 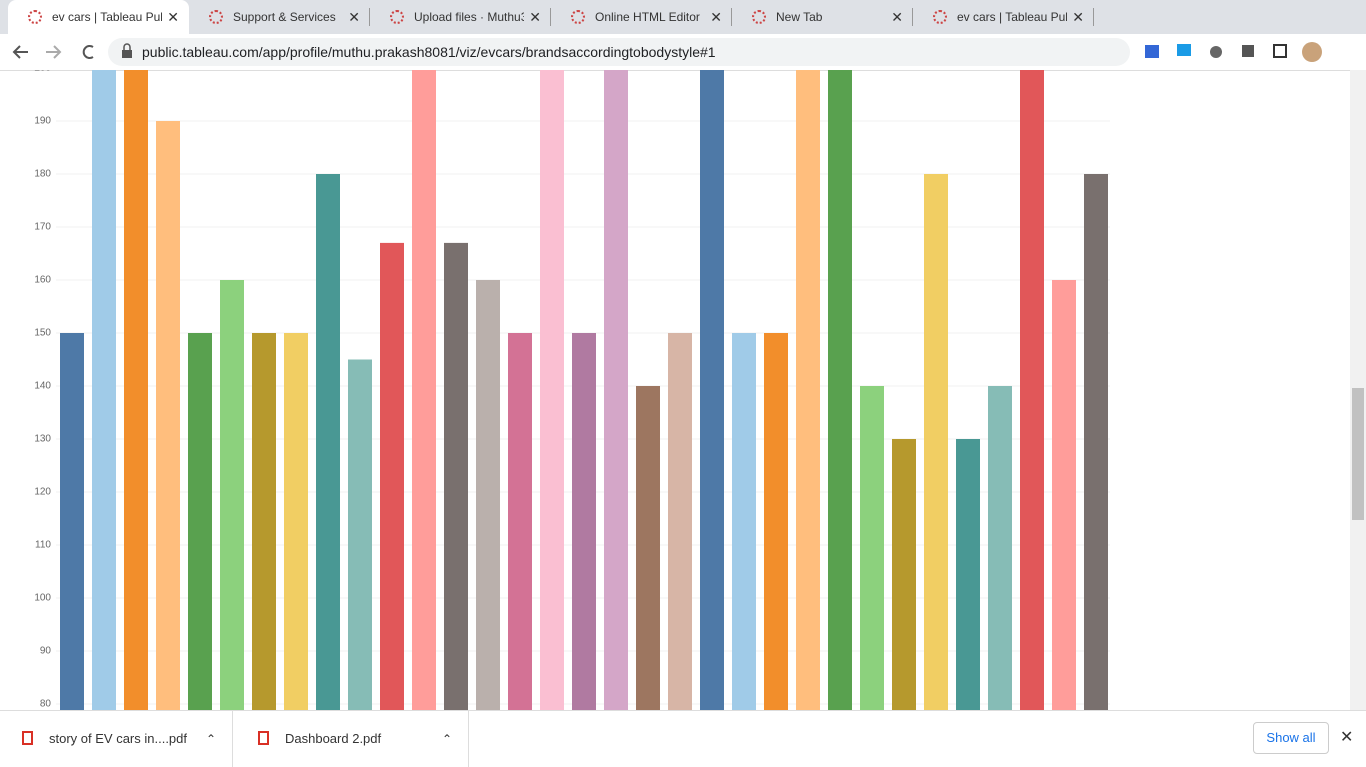 What do you see at coordinates (42, 227) in the screenshot?
I see `y-tick-label: 170` at bounding box center [42, 227].